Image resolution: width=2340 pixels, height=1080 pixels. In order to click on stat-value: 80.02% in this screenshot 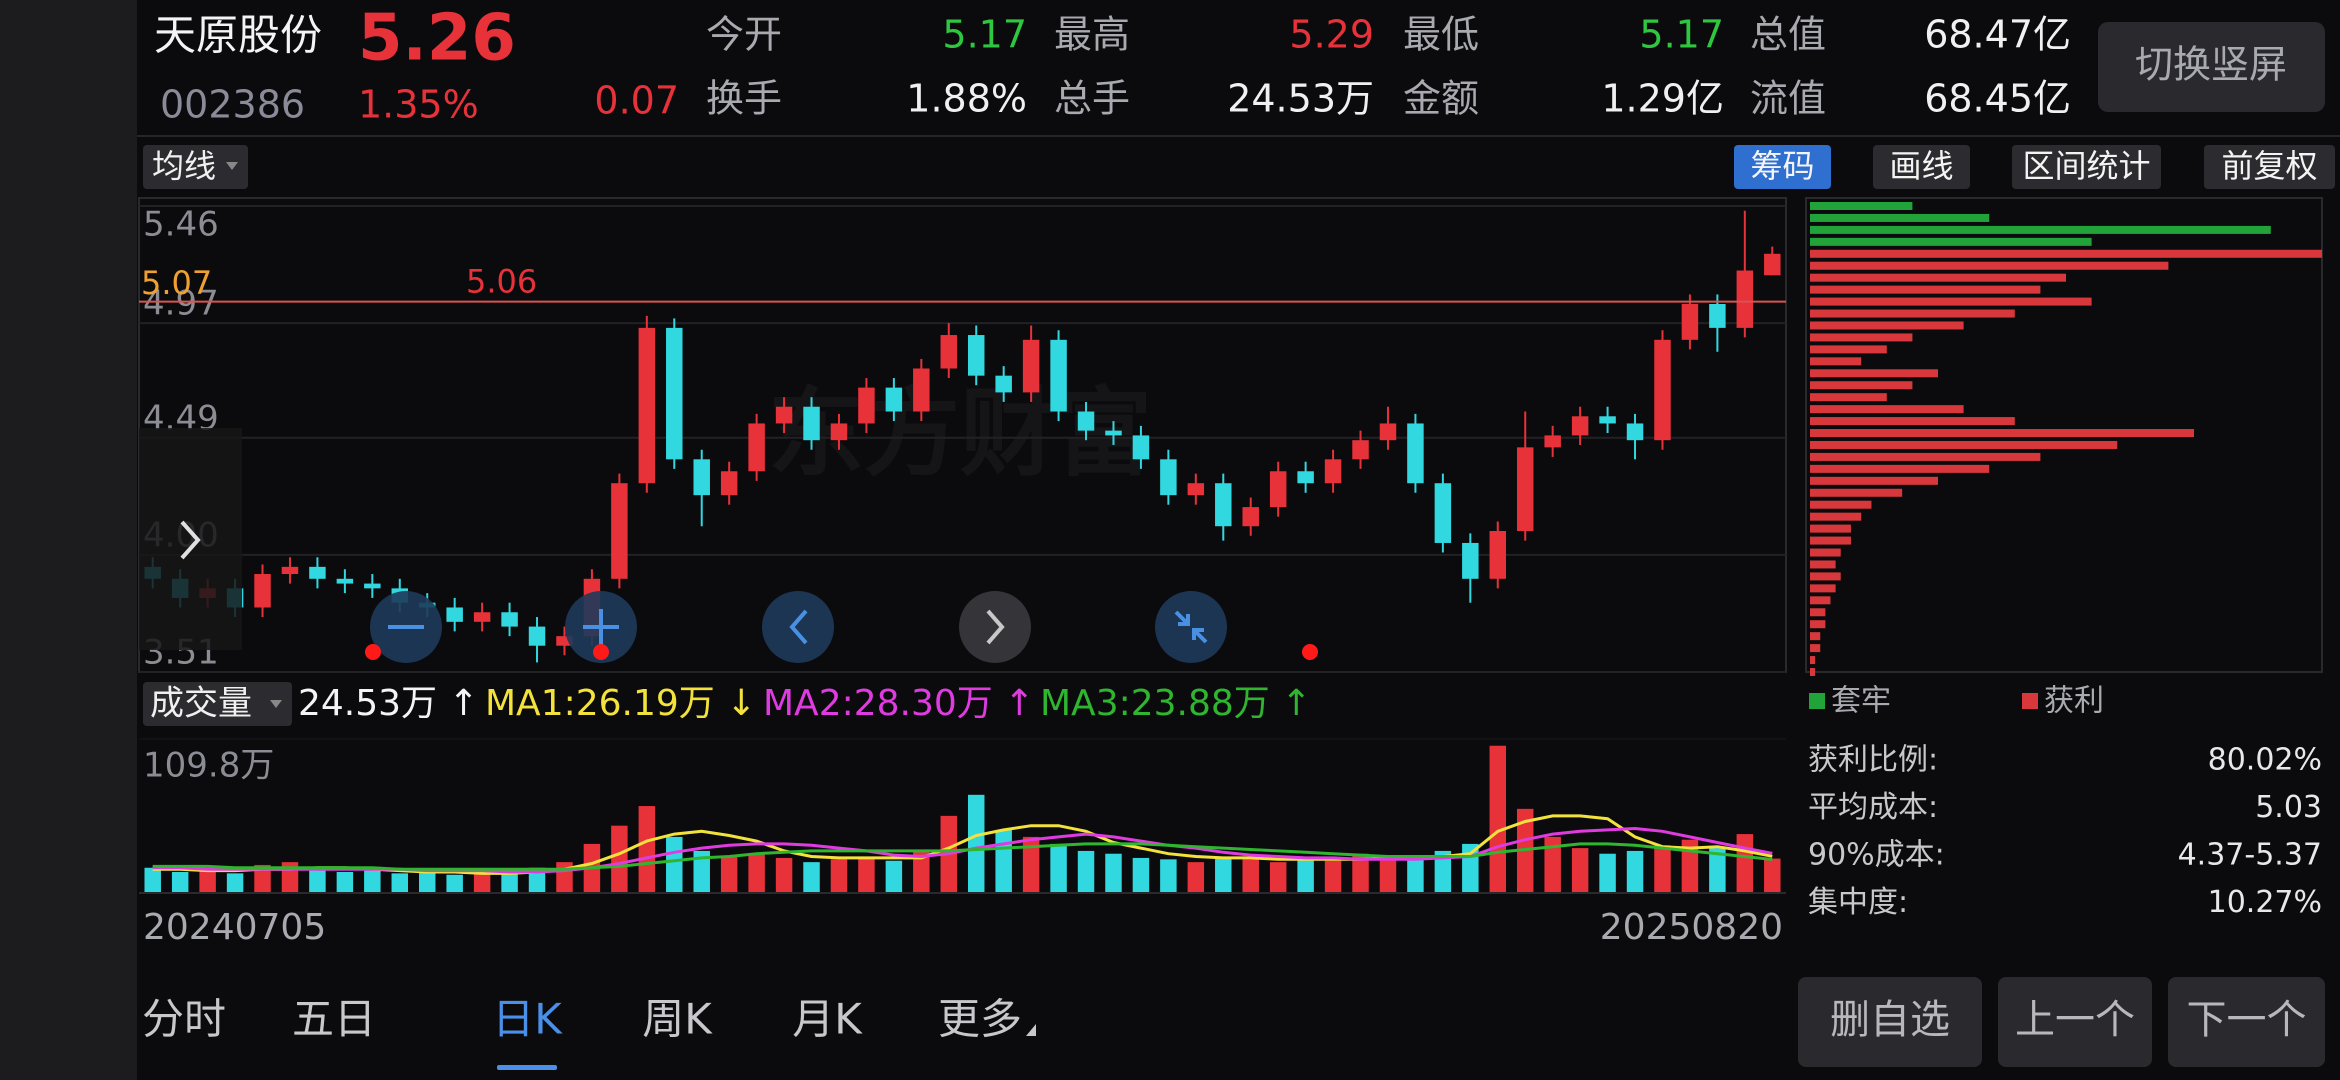, I will do `click(2265, 760)`.